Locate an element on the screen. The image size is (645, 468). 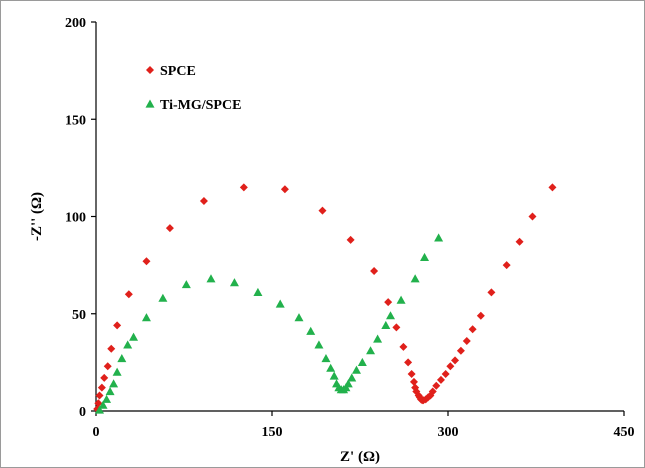
y-tick-label: 0 is located at coordinates (82, 412).